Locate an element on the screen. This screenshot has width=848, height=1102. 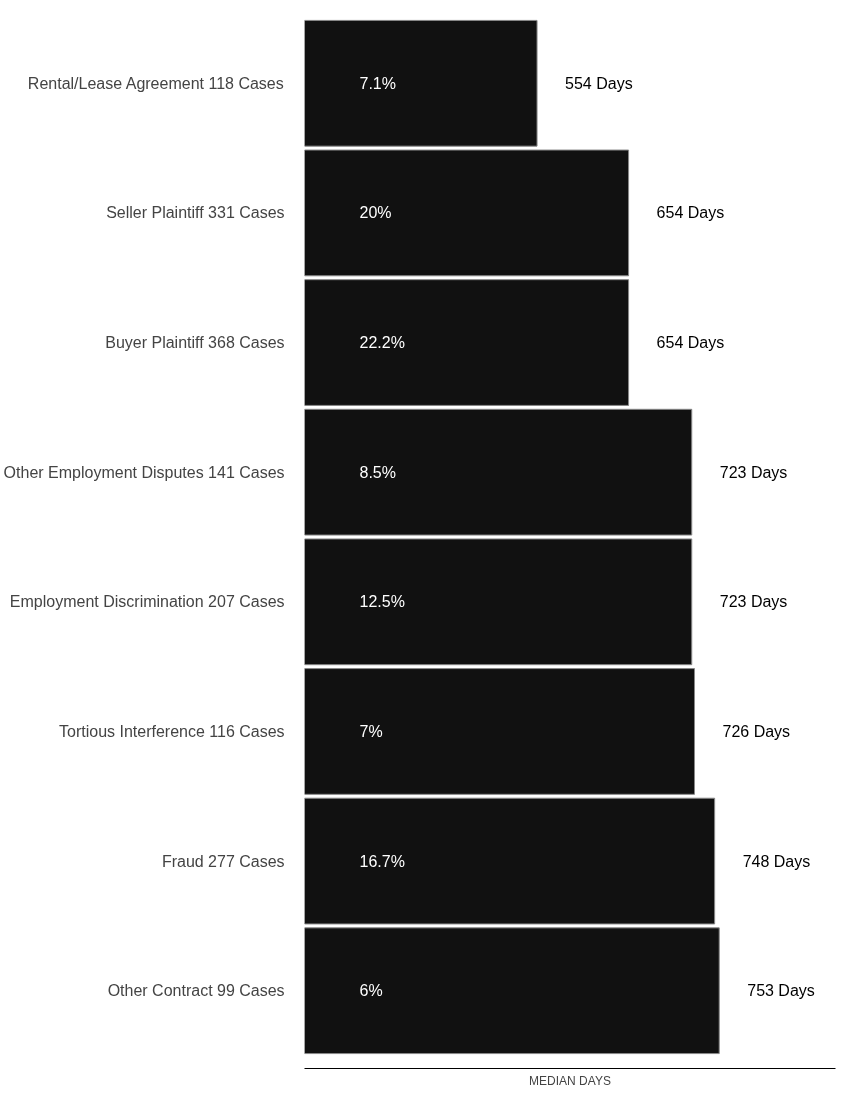
x-axis-title: MEDIAN DAYS is located at coordinates (570, 1080).